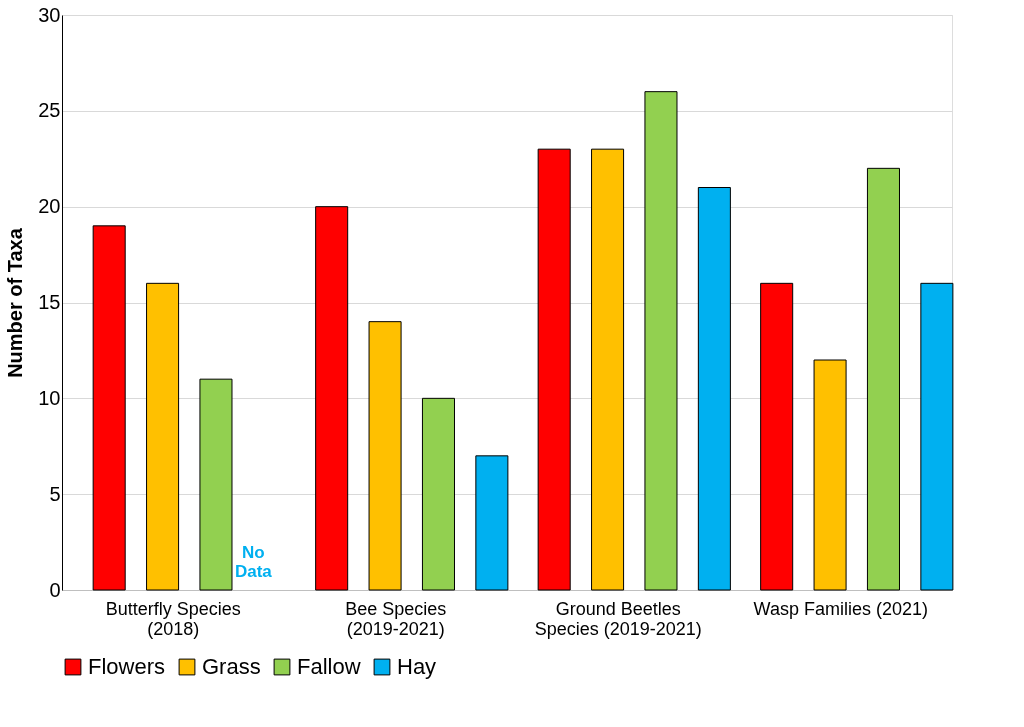  Describe the element at coordinates (329, 666) in the screenshot. I see `legend-label: Fallow` at that location.